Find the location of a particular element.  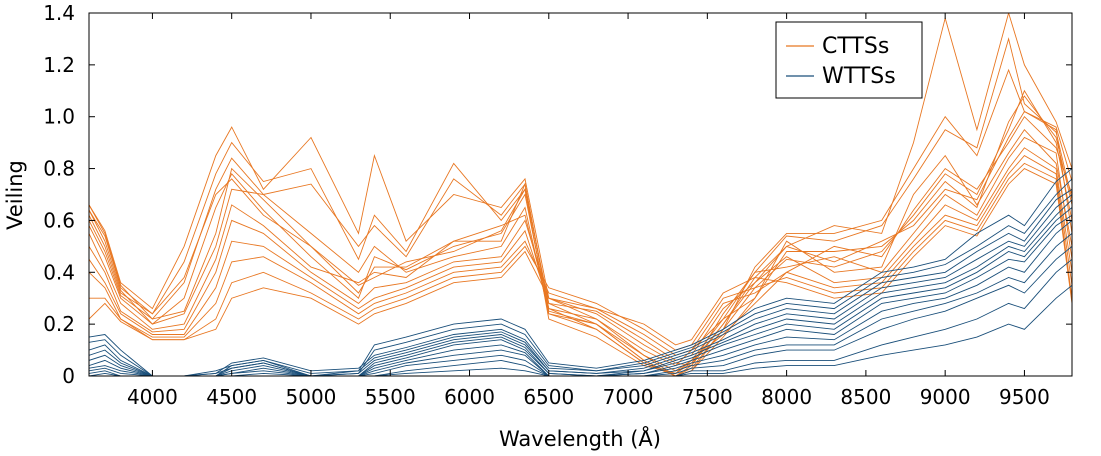

legend-box is located at coordinates (849, 60).